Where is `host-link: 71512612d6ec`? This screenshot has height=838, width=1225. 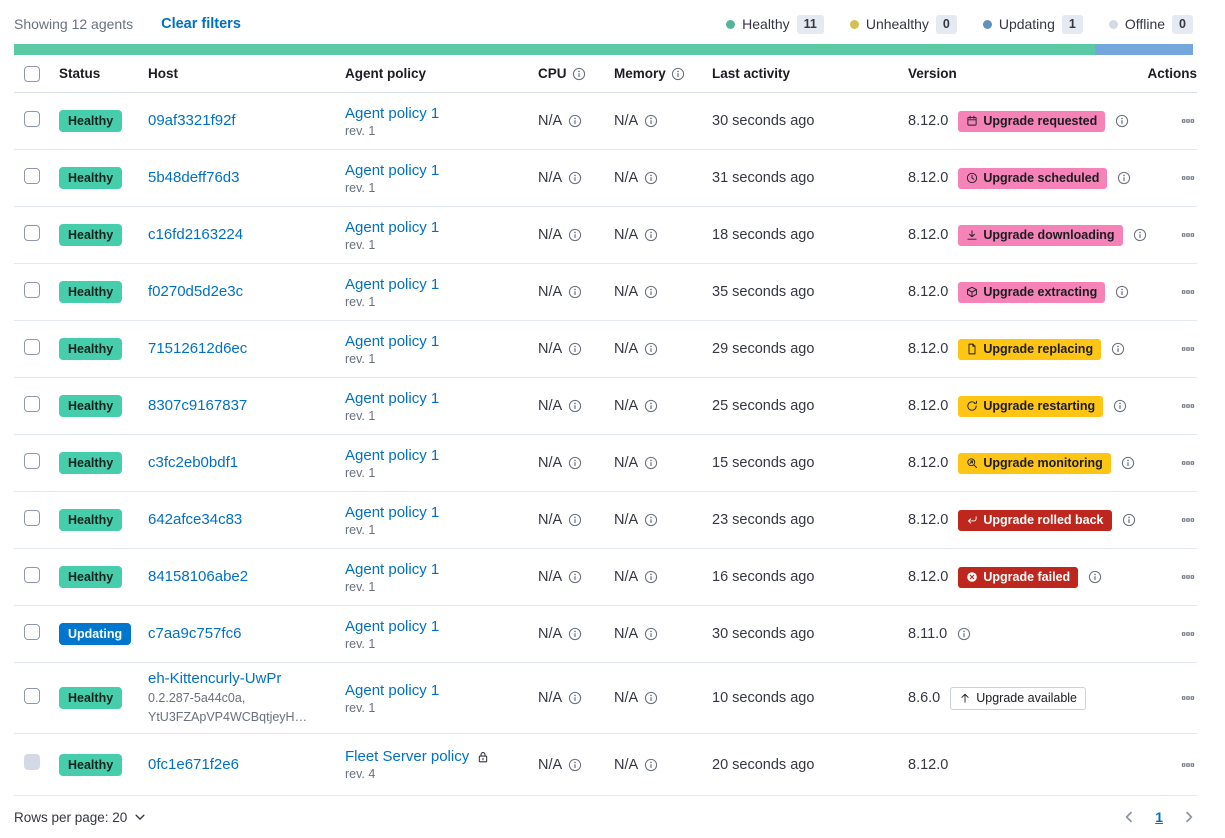 host-link: 71512612d6ec is located at coordinates (198, 348).